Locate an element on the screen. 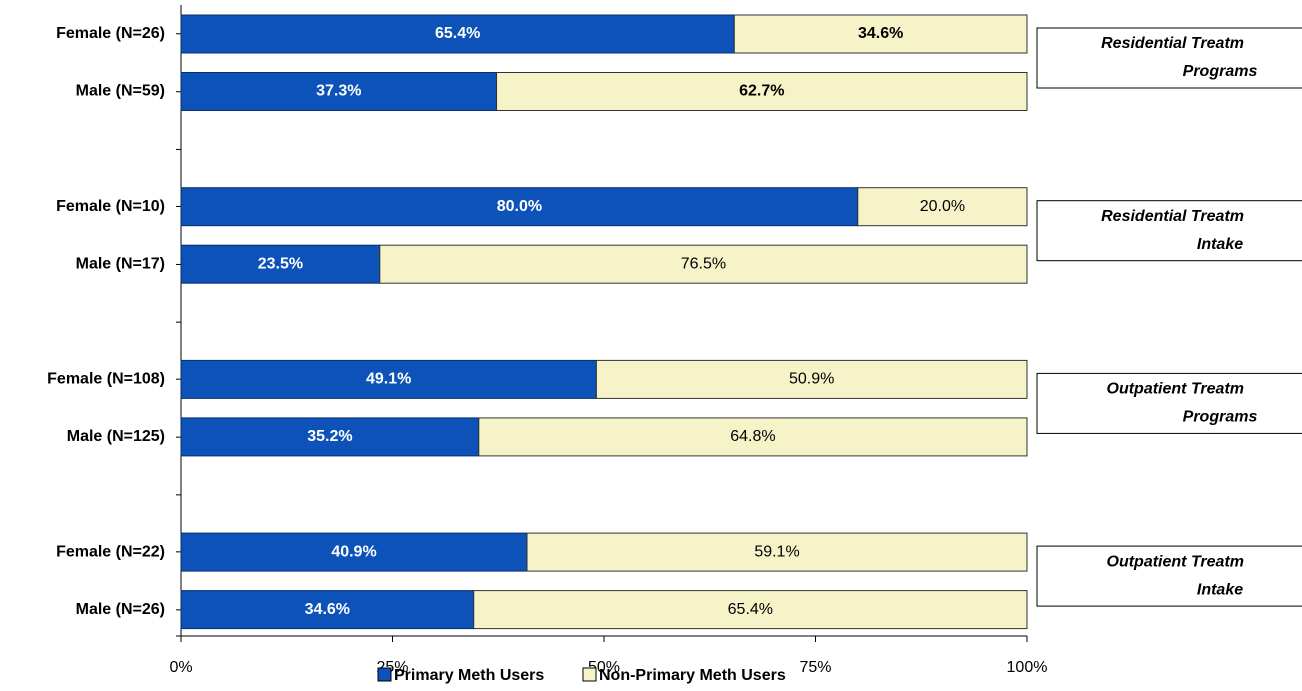  data-label: 80.0% is located at coordinates (519, 206).